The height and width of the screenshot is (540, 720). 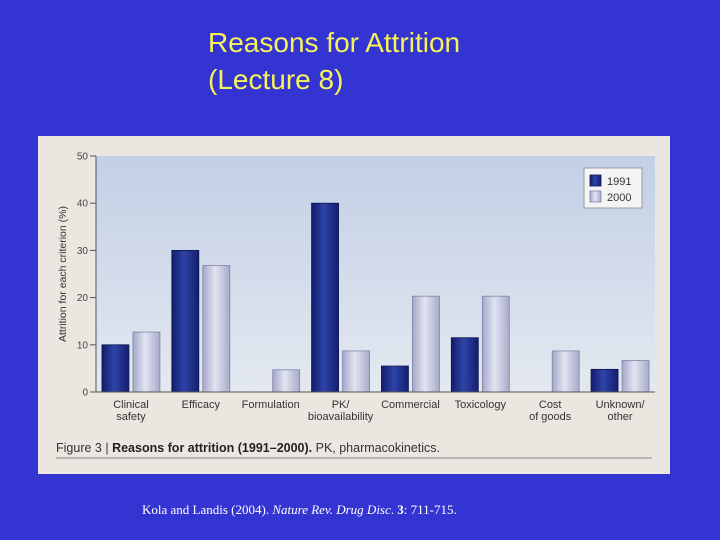 What do you see at coordinates (131, 417) in the screenshot?
I see `x-tick-label-line: safety` at bounding box center [131, 417].